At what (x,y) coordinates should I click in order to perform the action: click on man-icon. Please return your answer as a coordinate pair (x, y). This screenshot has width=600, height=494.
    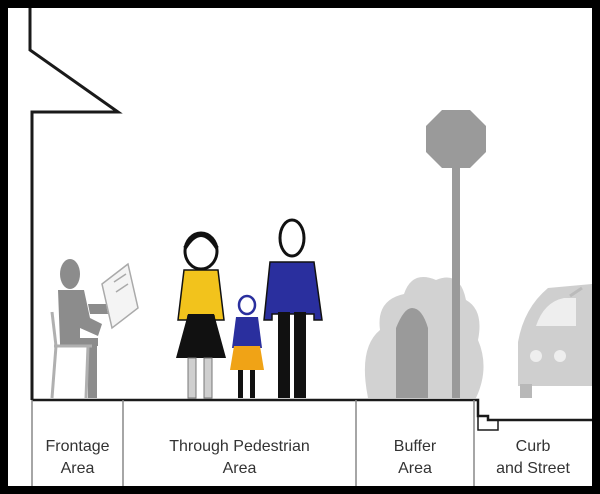
    Looking at the image, I should click on (293, 308).